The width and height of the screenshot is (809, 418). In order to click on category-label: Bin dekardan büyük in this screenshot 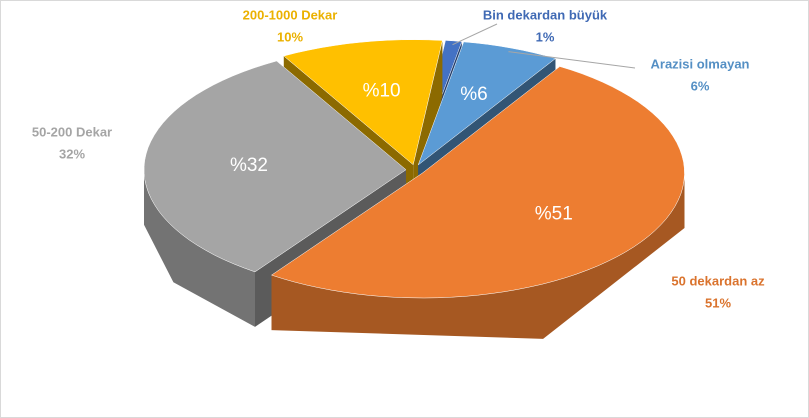, I will do `click(545, 14)`.